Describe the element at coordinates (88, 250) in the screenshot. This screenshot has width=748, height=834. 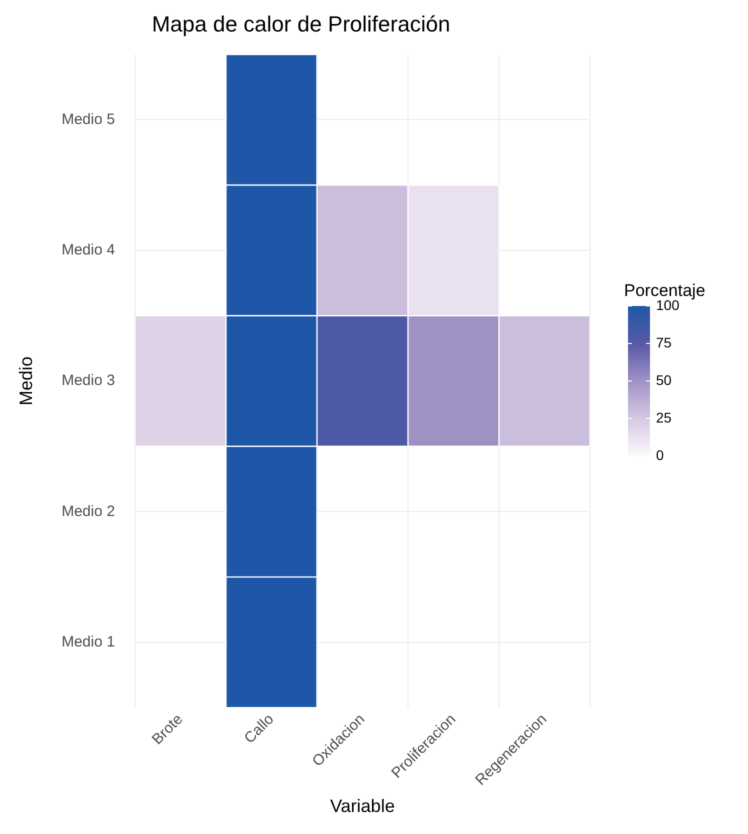
I see `y-tick-label: Medio 4` at that location.